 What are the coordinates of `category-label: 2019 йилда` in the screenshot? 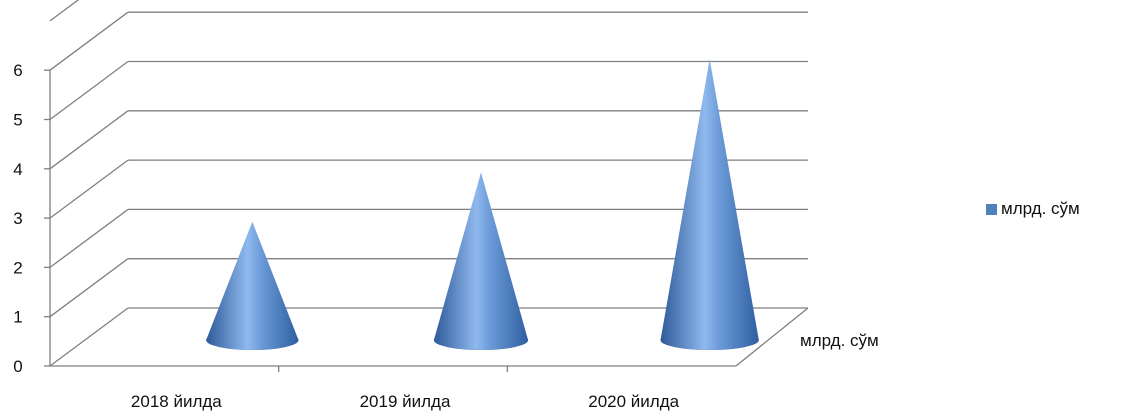 It's located at (405, 401).